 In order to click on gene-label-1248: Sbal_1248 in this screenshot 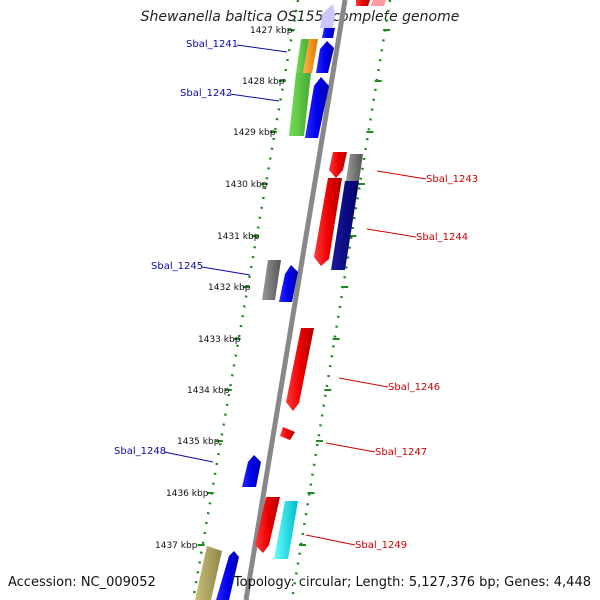, I will do `click(140, 451)`.